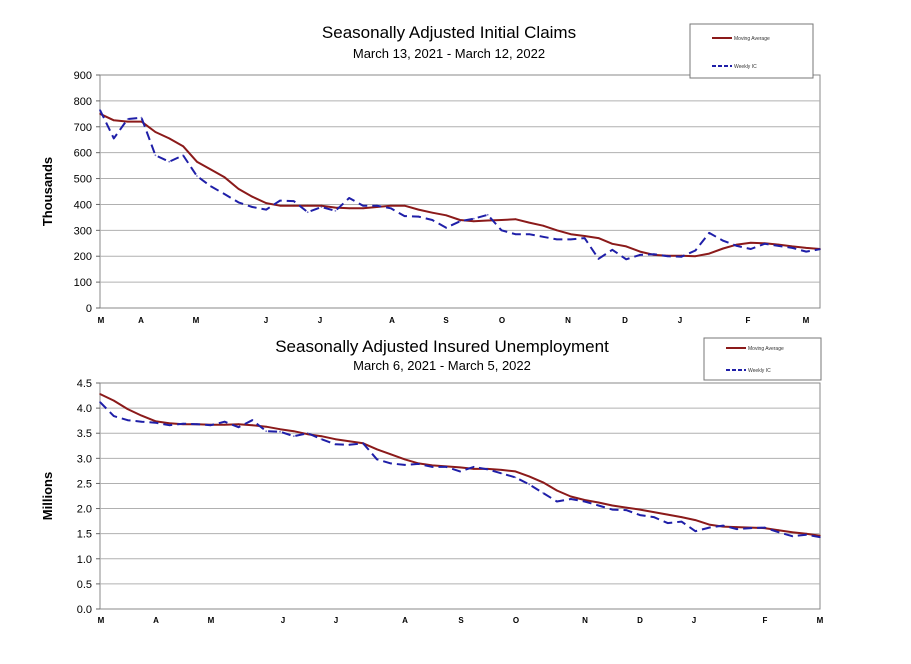 The width and height of the screenshot is (911, 664). I want to click on x-tick-label: D, so click(640, 620).